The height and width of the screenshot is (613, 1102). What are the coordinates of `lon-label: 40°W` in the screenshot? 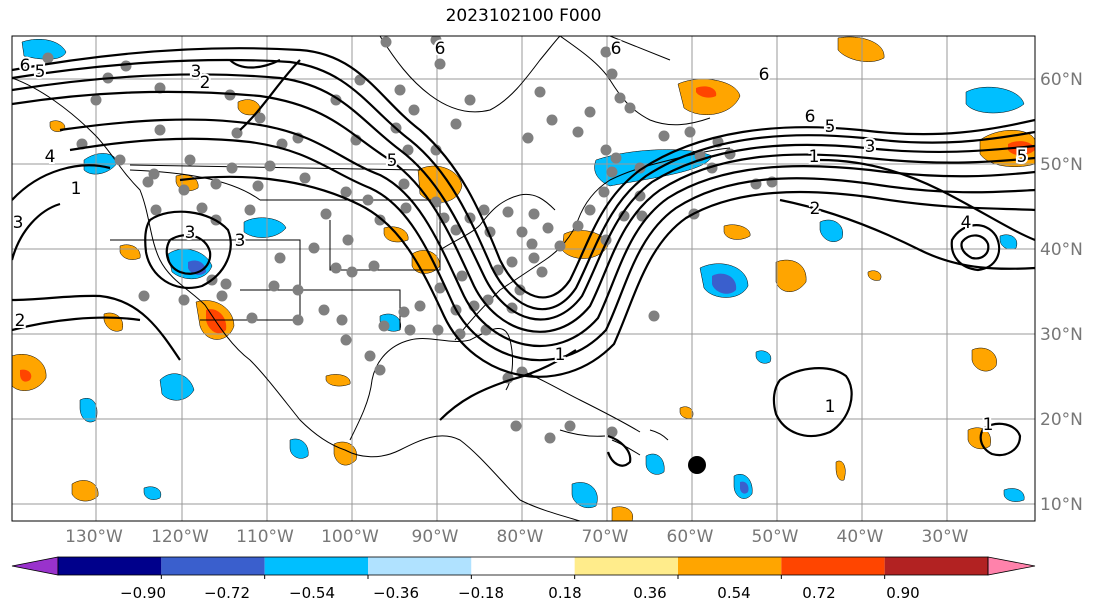 It's located at (860, 537).